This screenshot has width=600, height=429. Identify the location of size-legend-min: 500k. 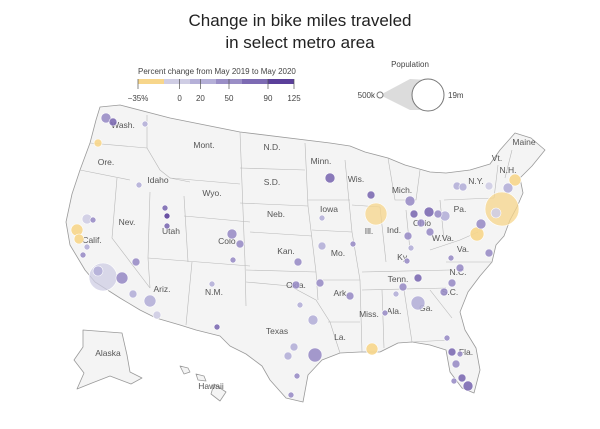
(367, 95).